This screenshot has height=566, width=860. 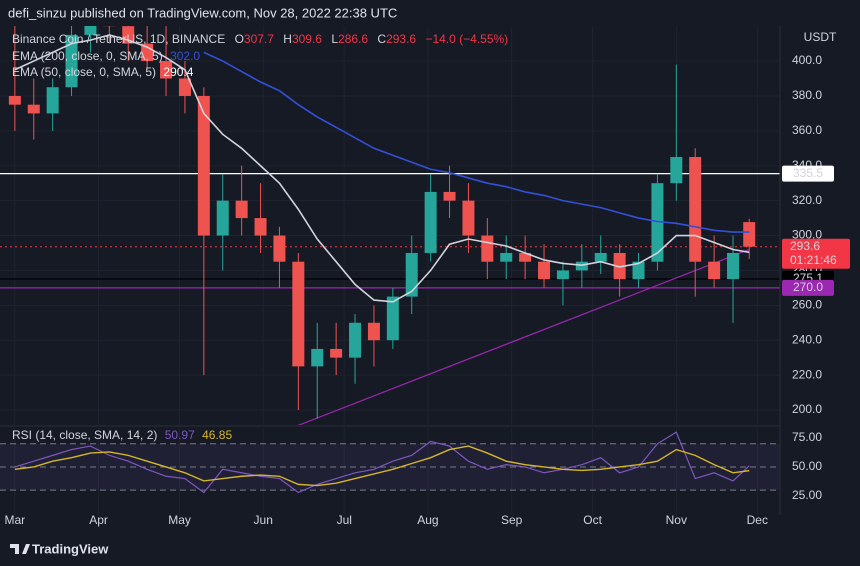 I want to click on currency: USDT, so click(x=820, y=37).